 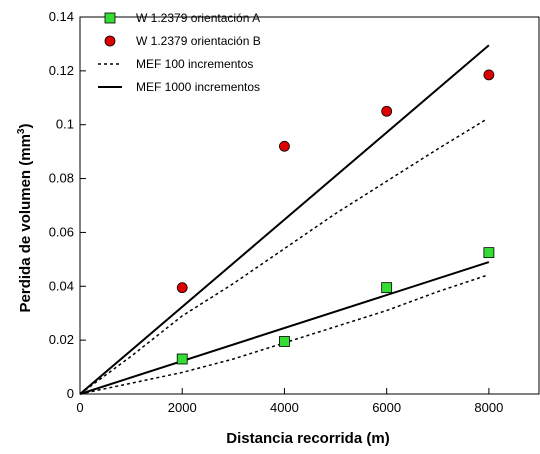 I want to click on y-axis-title-close: ), so click(x=25, y=126).